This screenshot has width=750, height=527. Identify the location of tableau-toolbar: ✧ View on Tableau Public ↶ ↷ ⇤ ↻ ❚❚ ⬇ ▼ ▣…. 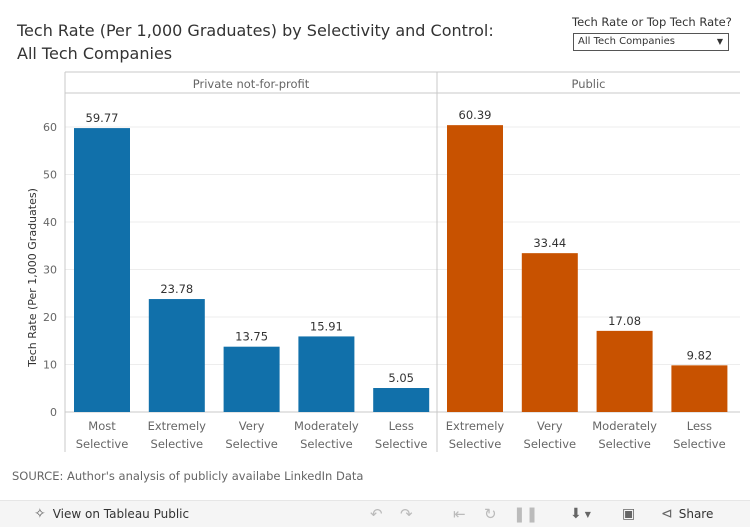
(375, 513).